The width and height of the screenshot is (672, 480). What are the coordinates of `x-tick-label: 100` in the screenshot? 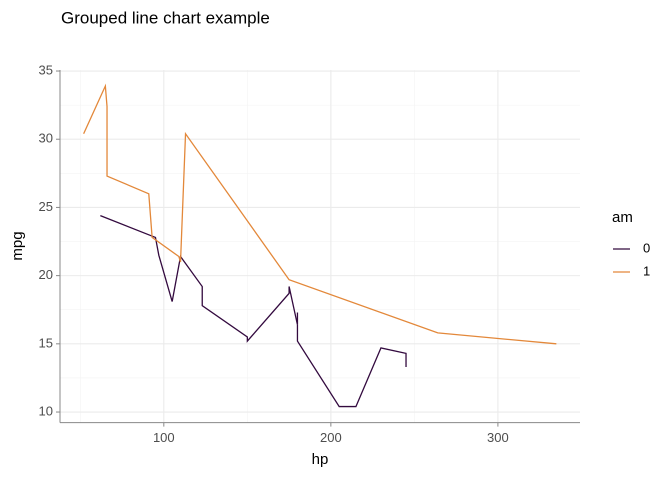 It's located at (164, 437).